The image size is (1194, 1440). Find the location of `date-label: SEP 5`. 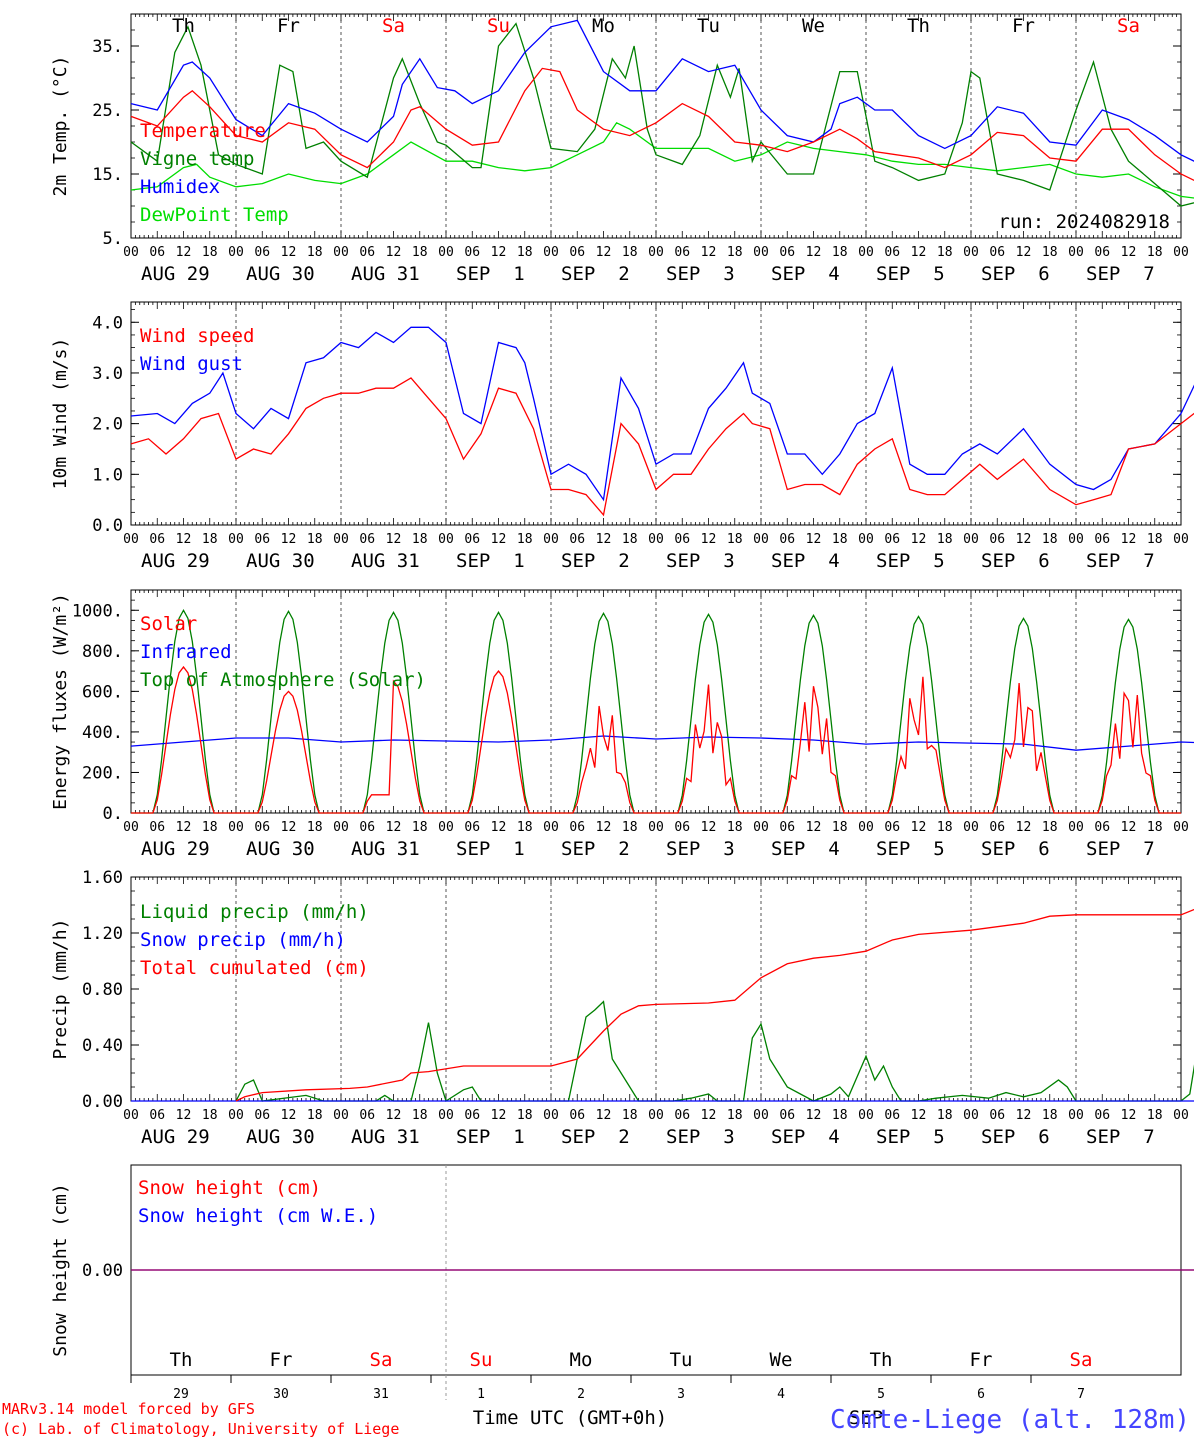

date-label: SEP 5 is located at coordinates (910, 561).